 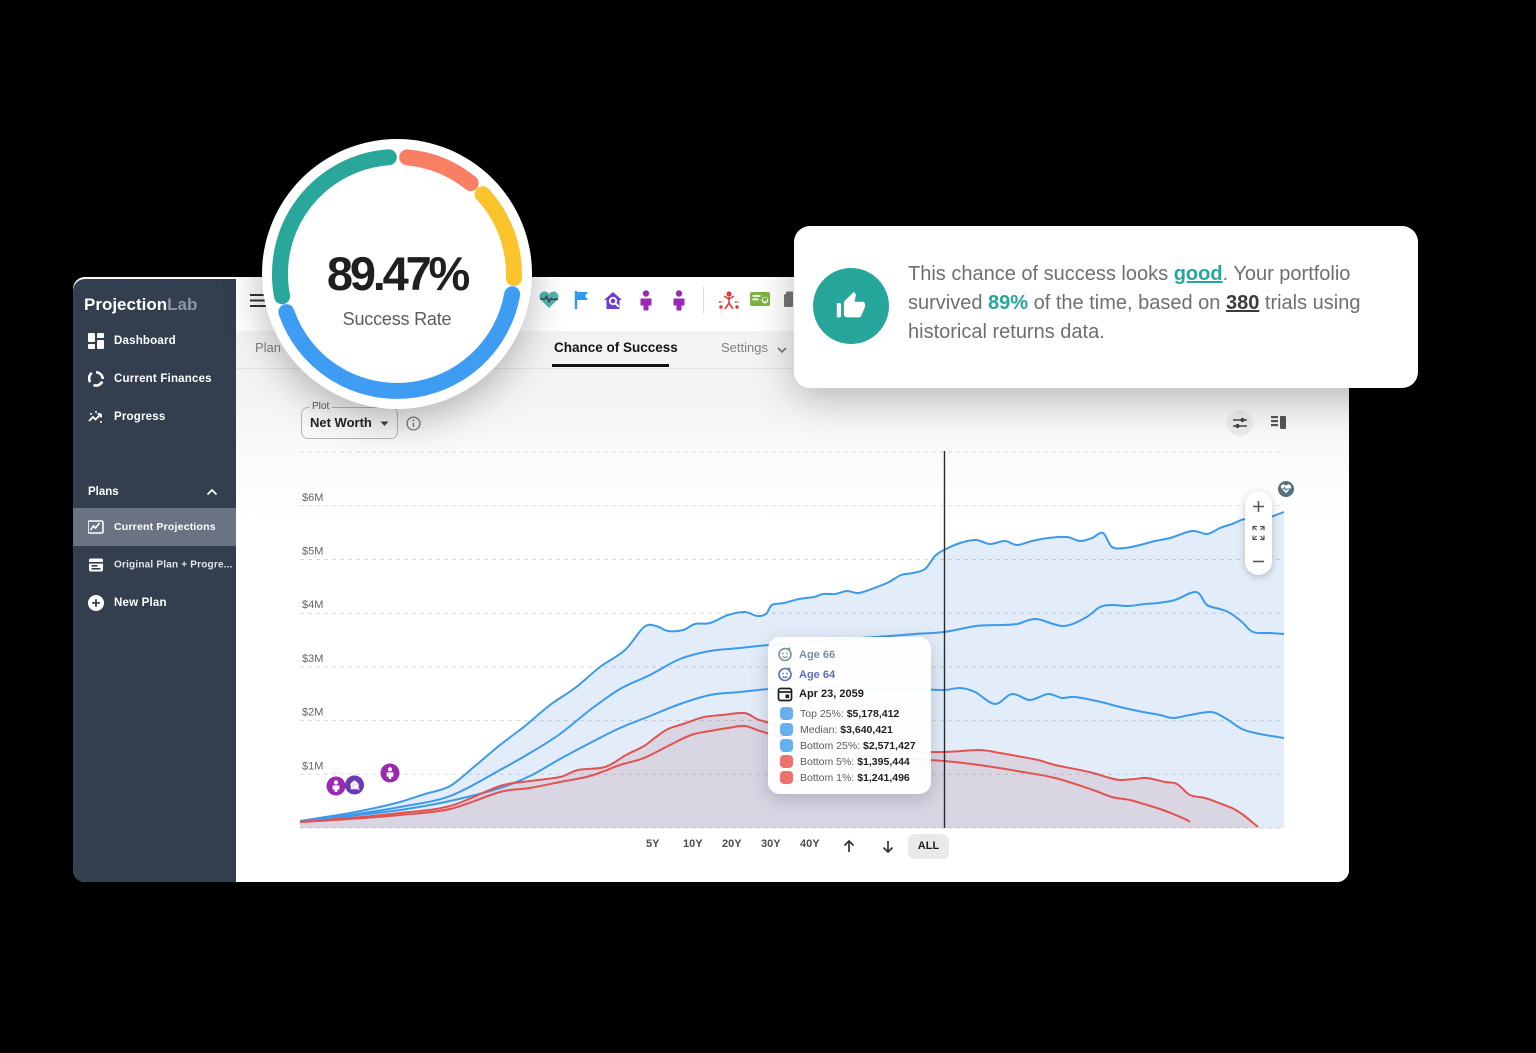 What do you see at coordinates (312, 766) in the screenshot?
I see `svg-text: $1M` at bounding box center [312, 766].